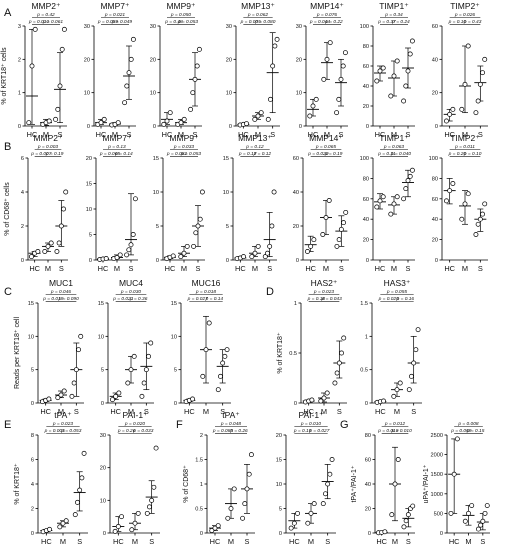  What do you see at coordinates (189, 400) in the screenshot?
I see `group-hc` at bounding box center [189, 400].